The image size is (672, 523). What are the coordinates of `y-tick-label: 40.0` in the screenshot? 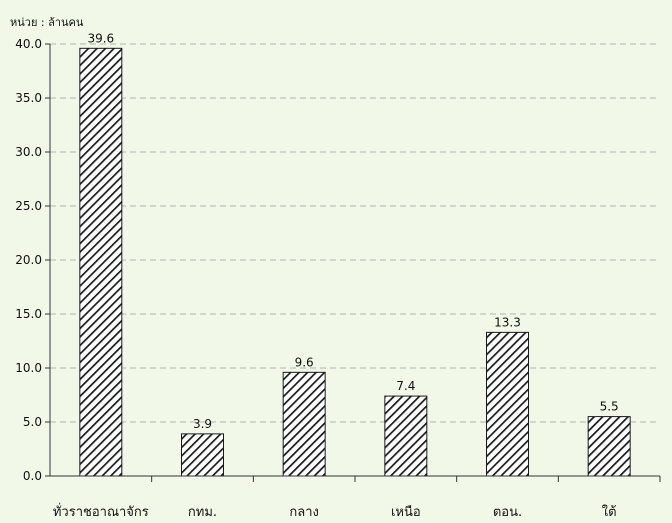 It's located at (28, 44).